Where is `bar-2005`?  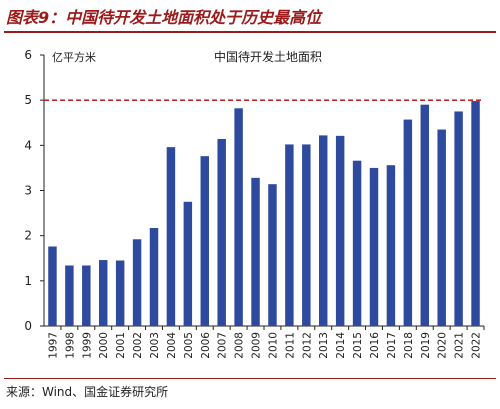 bar-2005 is located at coordinates (188, 263).